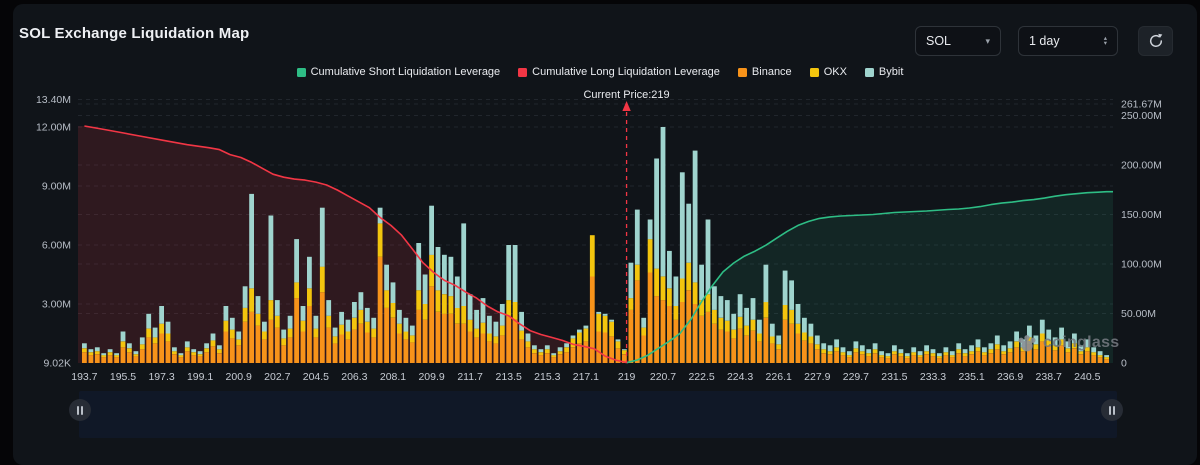 The height and width of the screenshot is (465, 1200). I want to click on legend-item-cumulative-short-liquidation-leverage: Cumulative Short Liquidation Leverage, so click(398, 72).